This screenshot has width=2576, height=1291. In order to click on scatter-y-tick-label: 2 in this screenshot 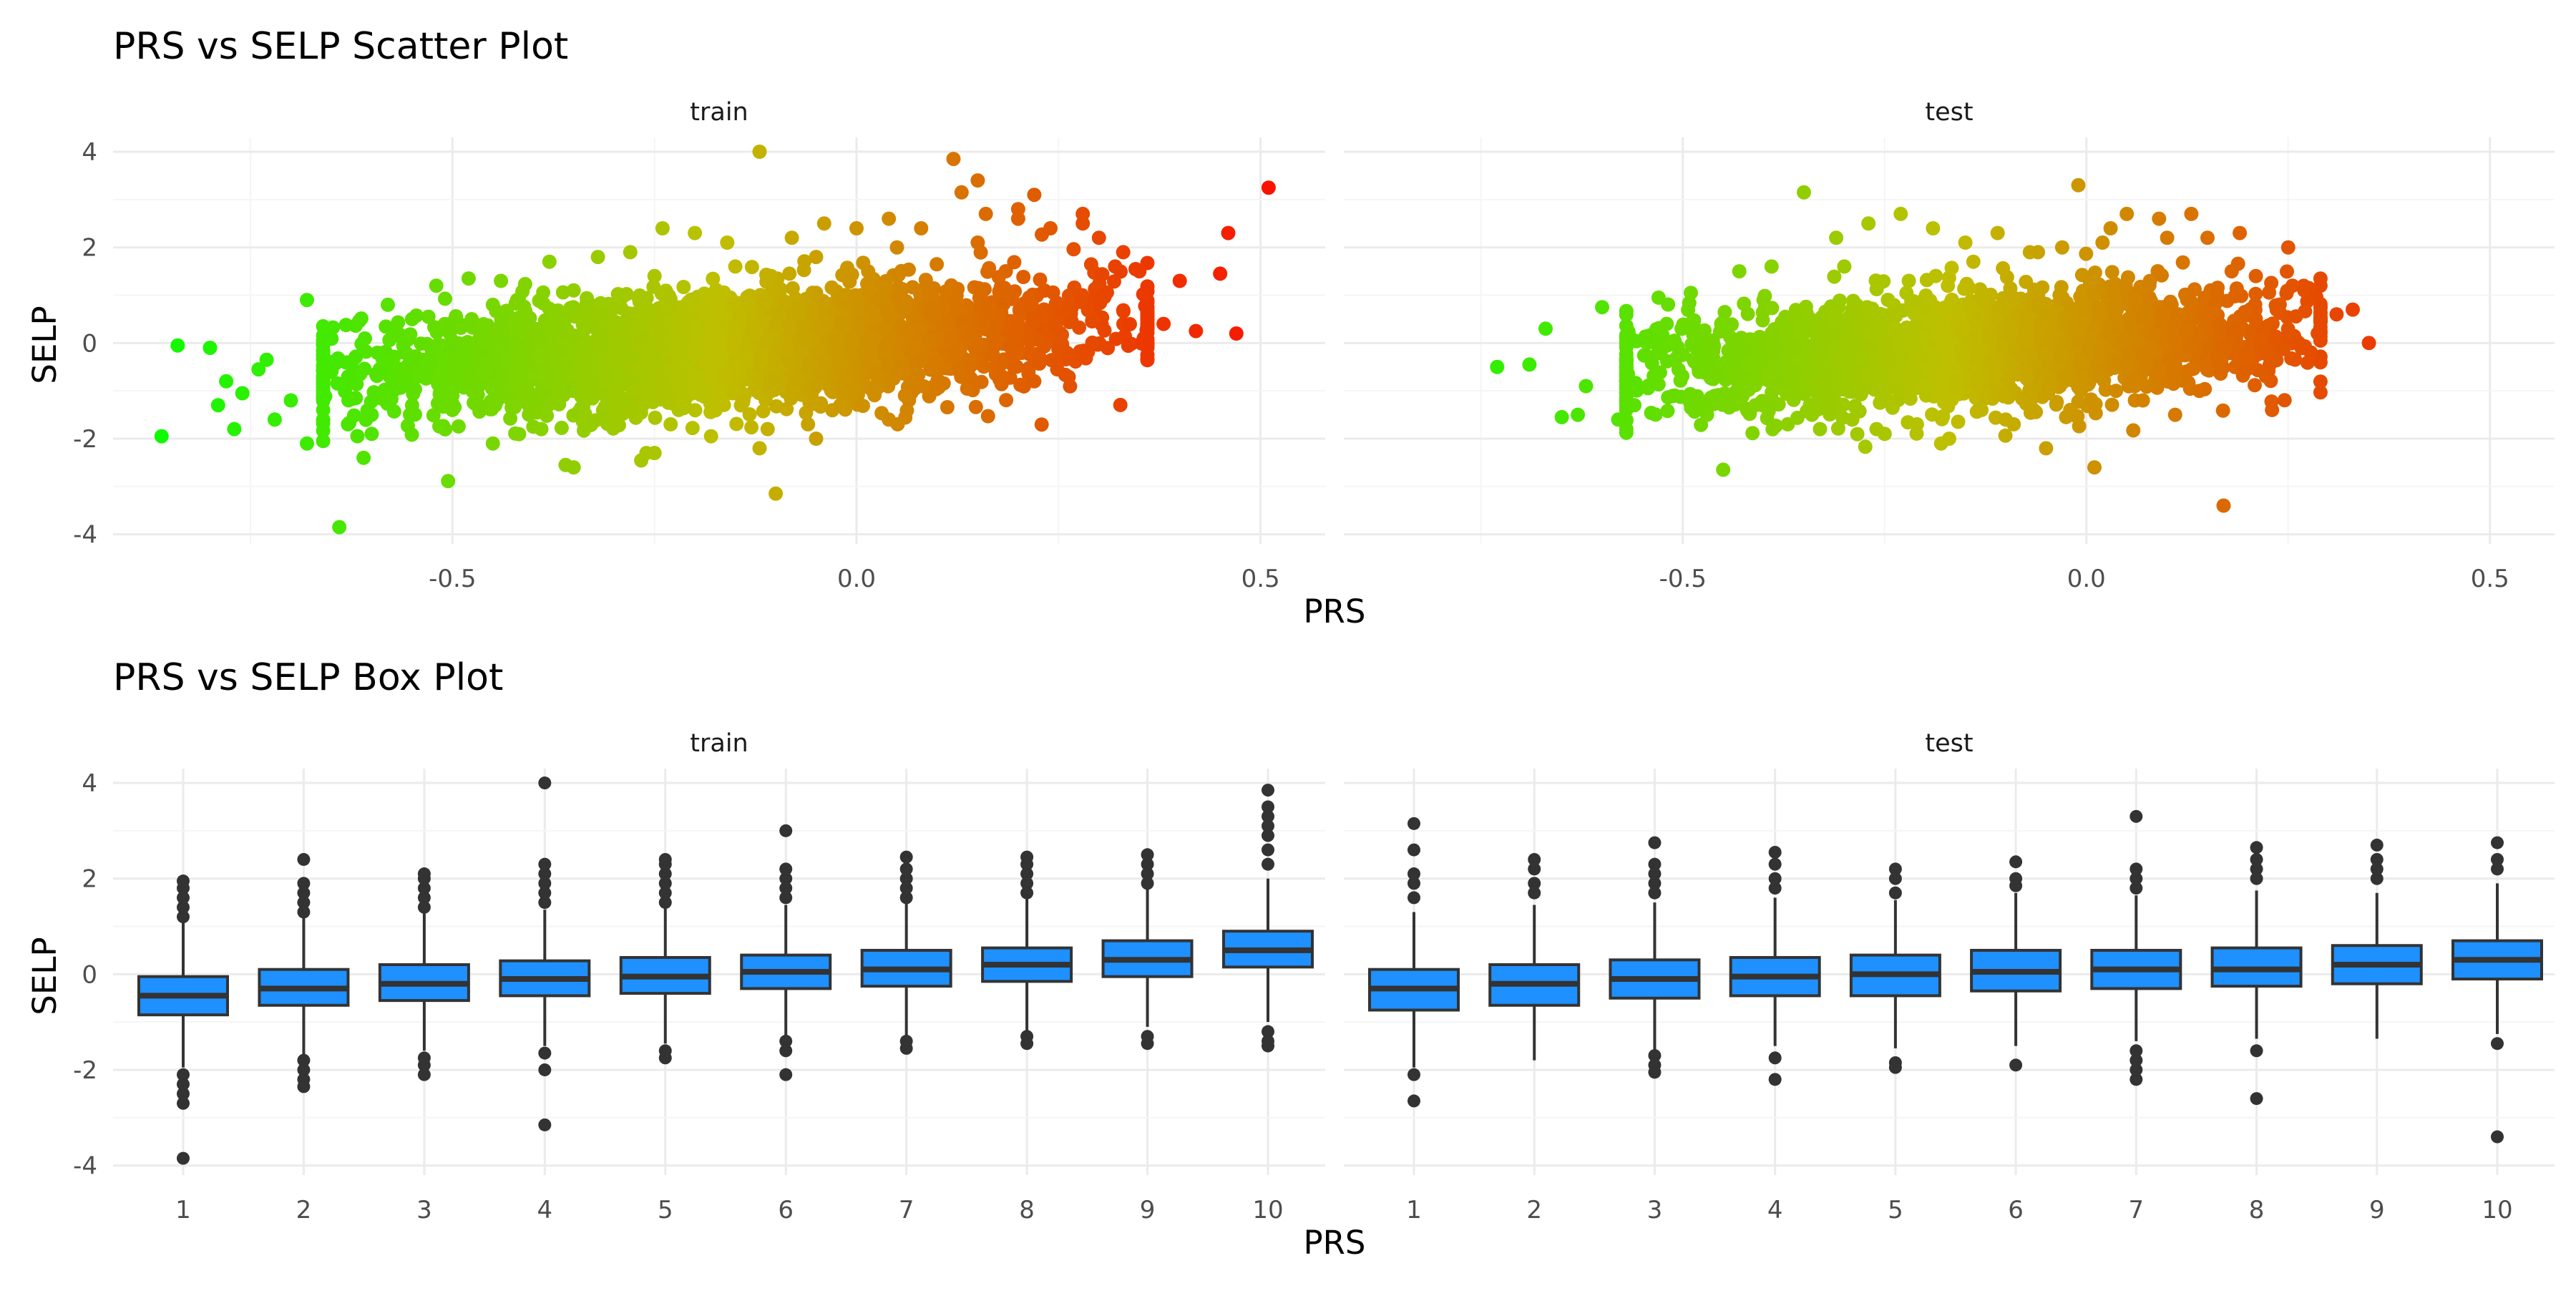, I will do `click(89, 248)`.